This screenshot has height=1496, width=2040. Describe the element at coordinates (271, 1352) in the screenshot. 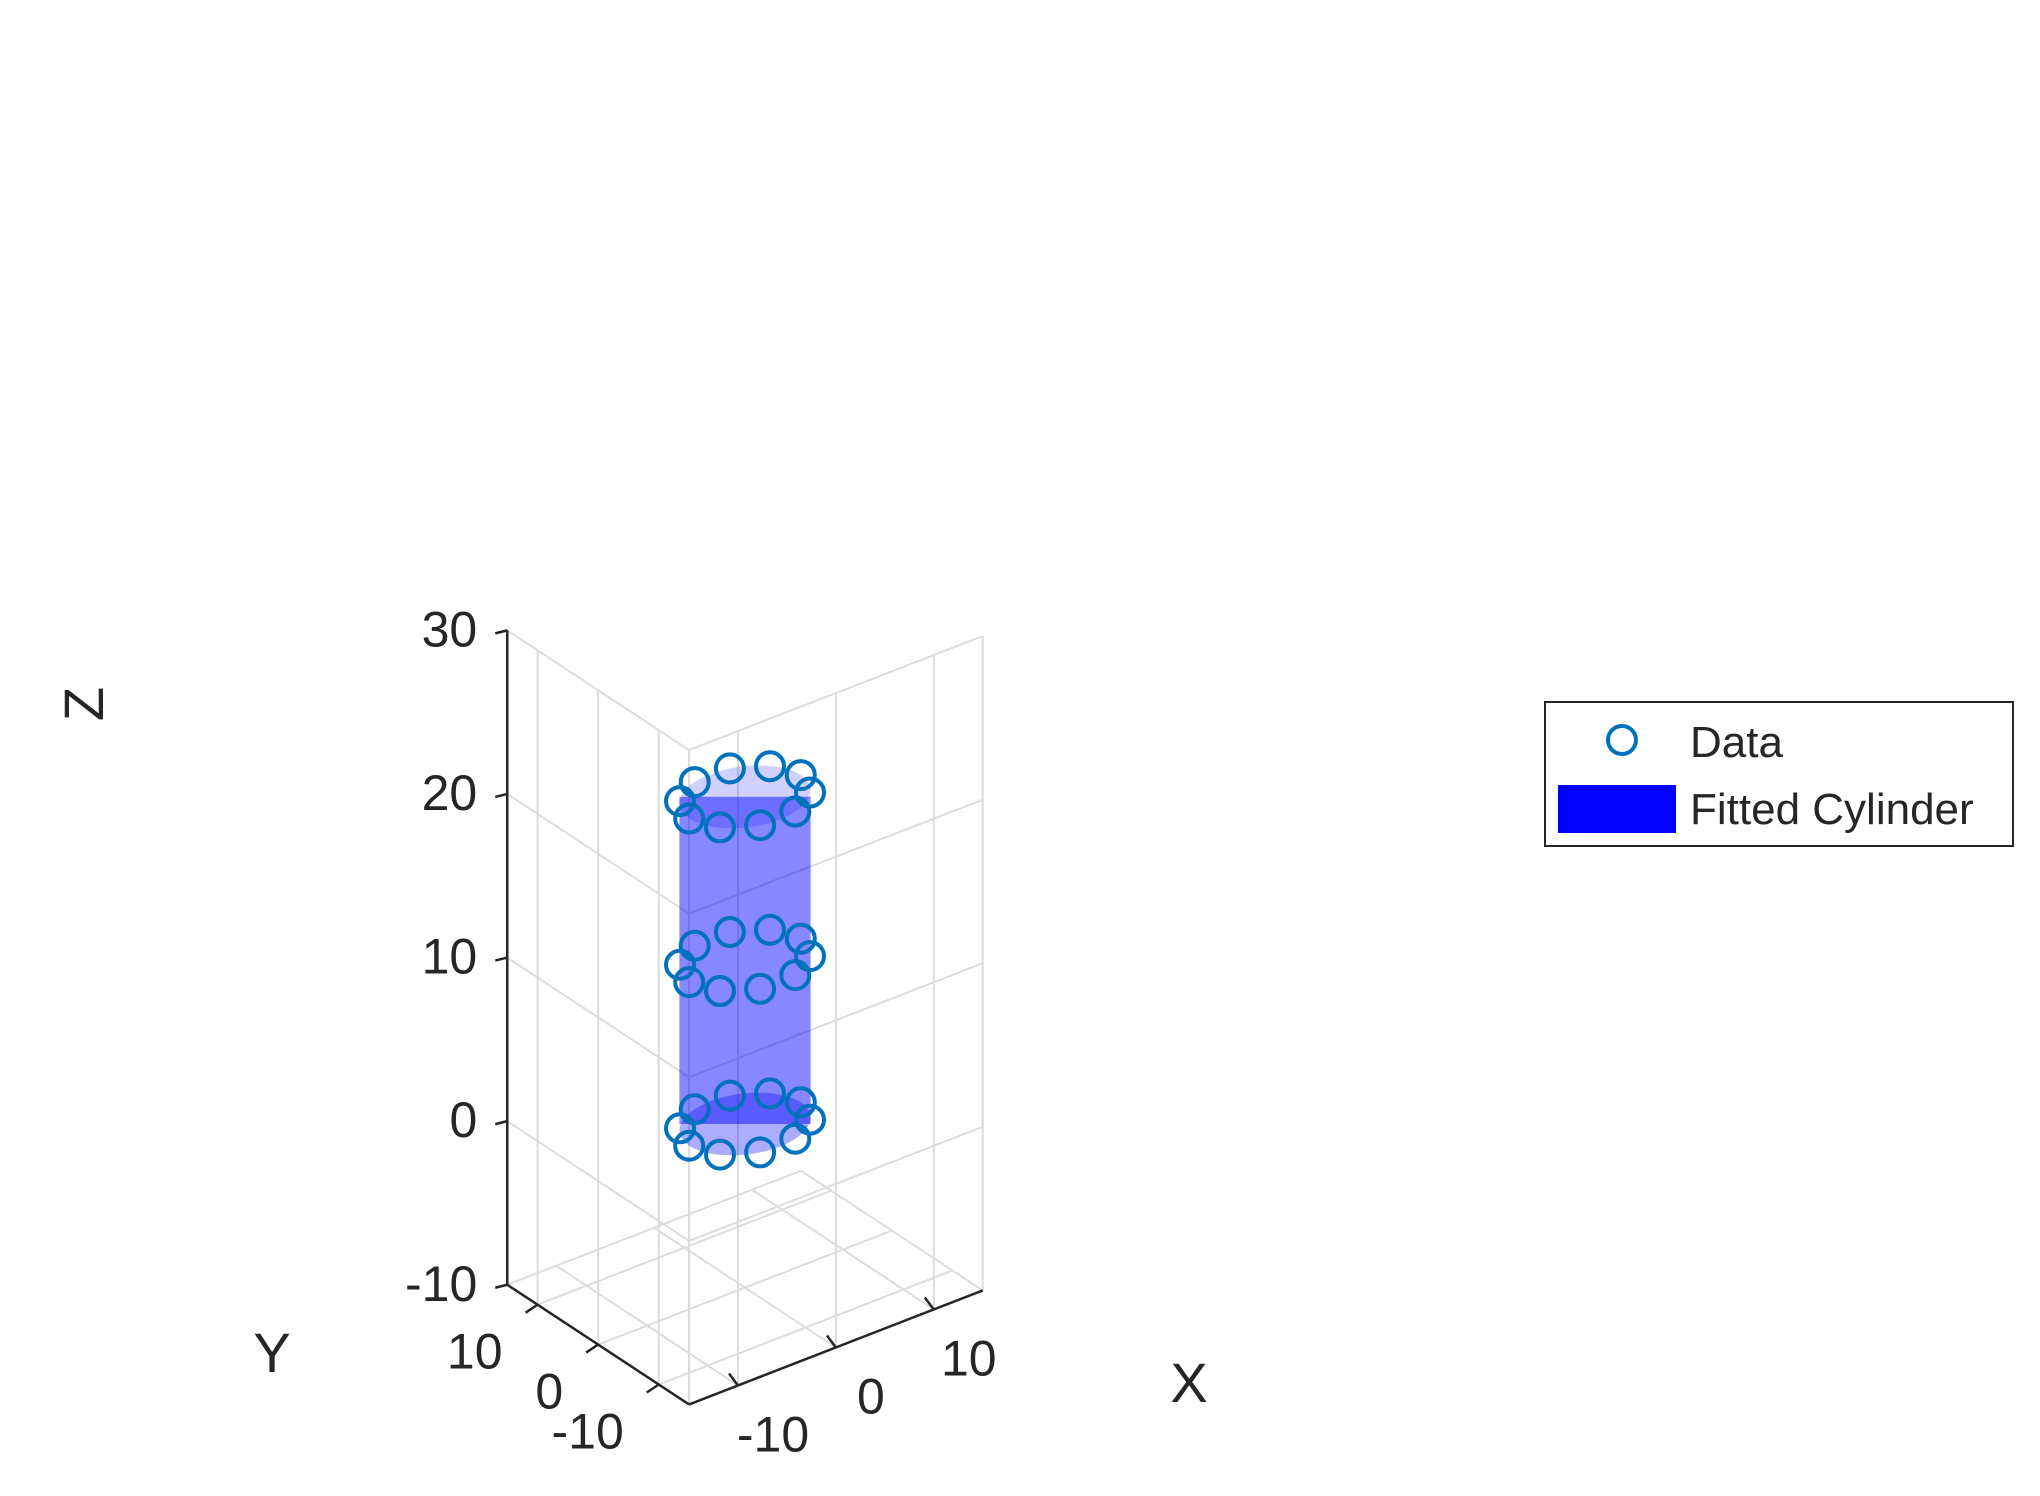

I see `y-axis-label: Y` at that location.